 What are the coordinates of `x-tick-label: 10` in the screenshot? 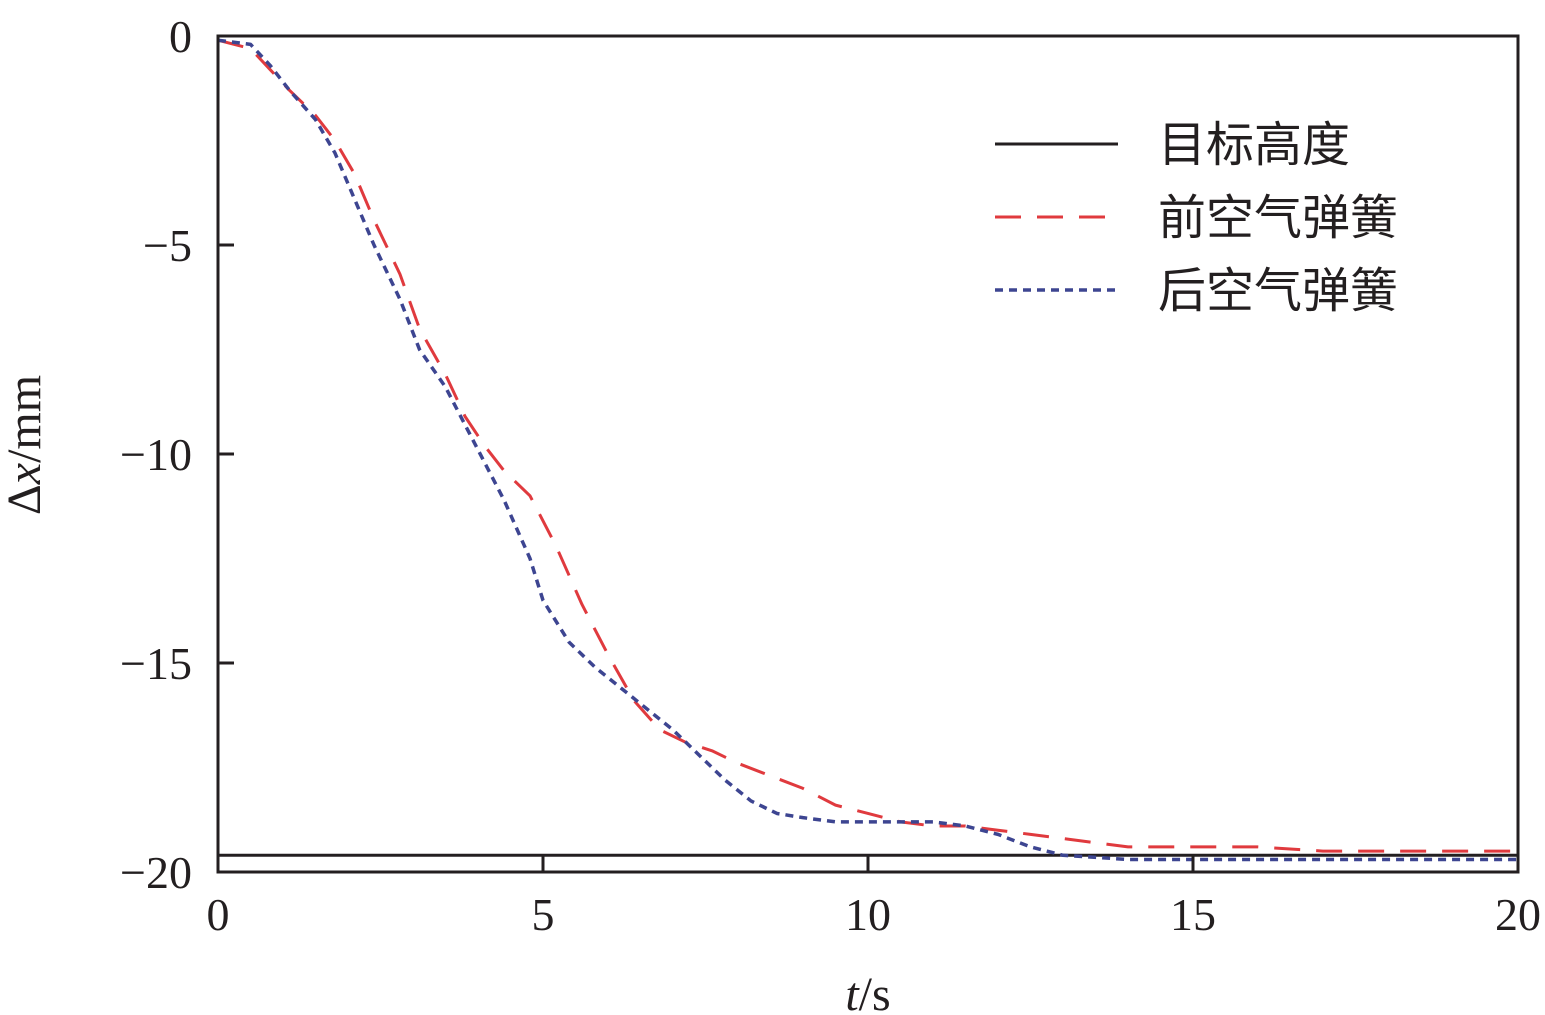 It's located at (868, 914).